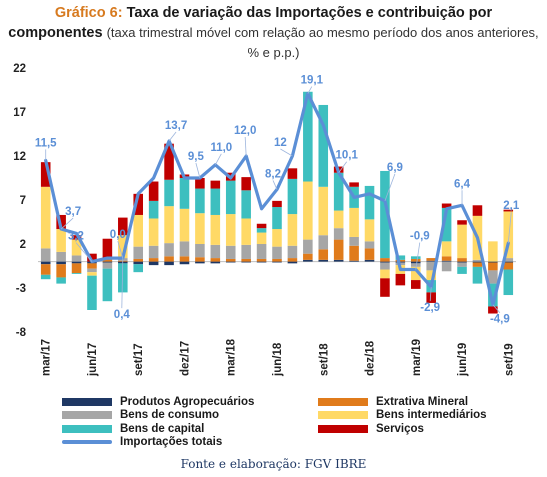 The height and width of the screenshot is (477, 547). I want to click on x-tick-label: jun/18, so click(278, 359).